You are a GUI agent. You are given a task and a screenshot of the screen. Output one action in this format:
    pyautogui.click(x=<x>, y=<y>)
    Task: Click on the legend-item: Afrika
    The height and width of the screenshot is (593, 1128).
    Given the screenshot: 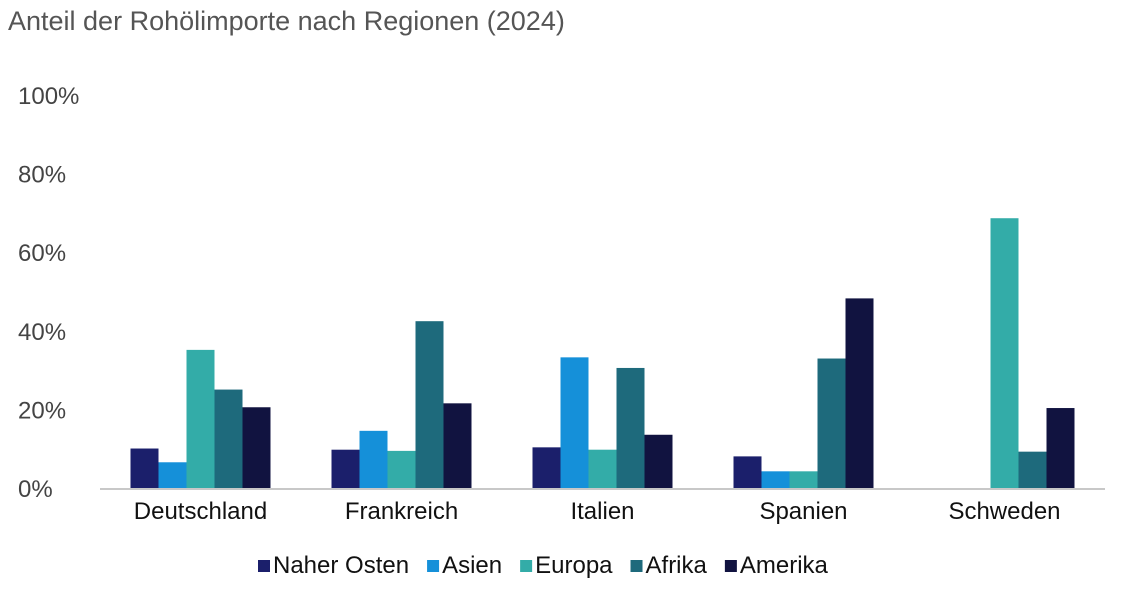 What is the action you would take?
    pyautogui.click(x=669, y=565)
    